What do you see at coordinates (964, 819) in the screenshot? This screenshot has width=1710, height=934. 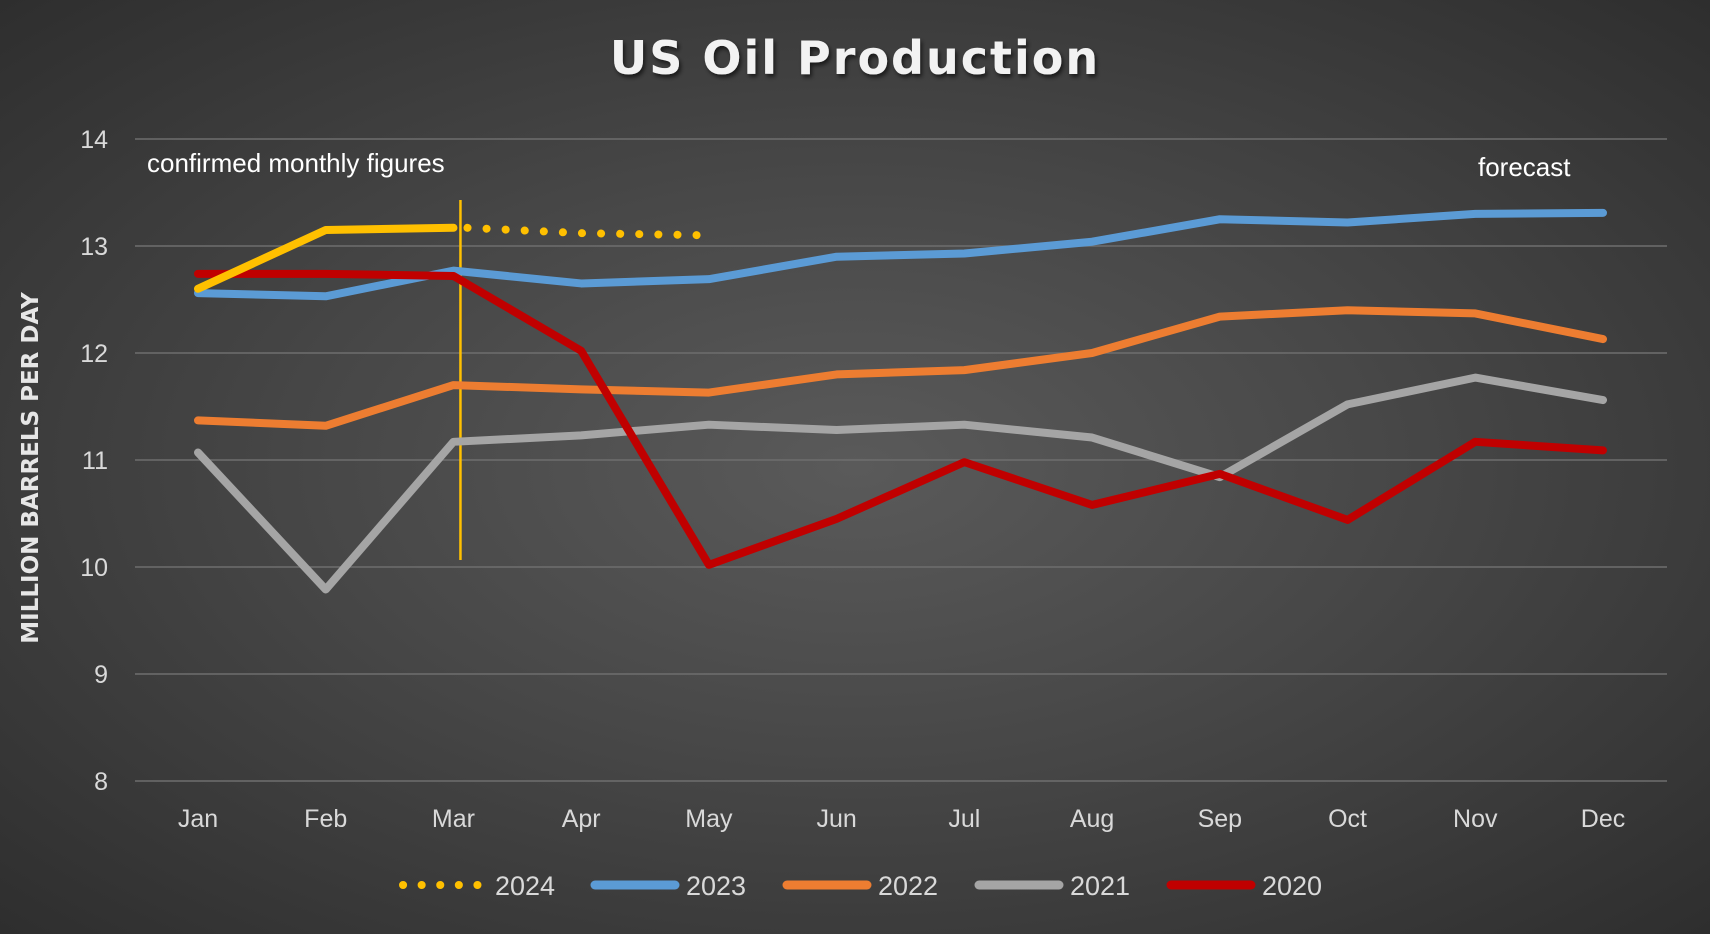 I see `x-tick-label-jul: Jul` at bounding box center [964, 819].